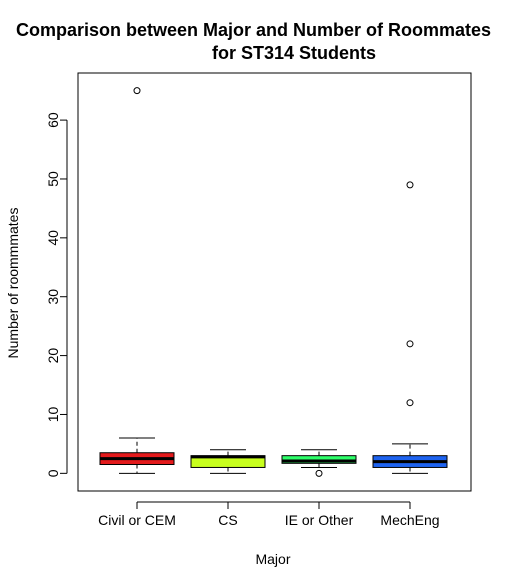 The height and width of the screenshot is (588, 509). What do you see at coordinates (227, 520) in the screenshot?
I see `x-tick-label: CS` at bounding box center [227, 520].